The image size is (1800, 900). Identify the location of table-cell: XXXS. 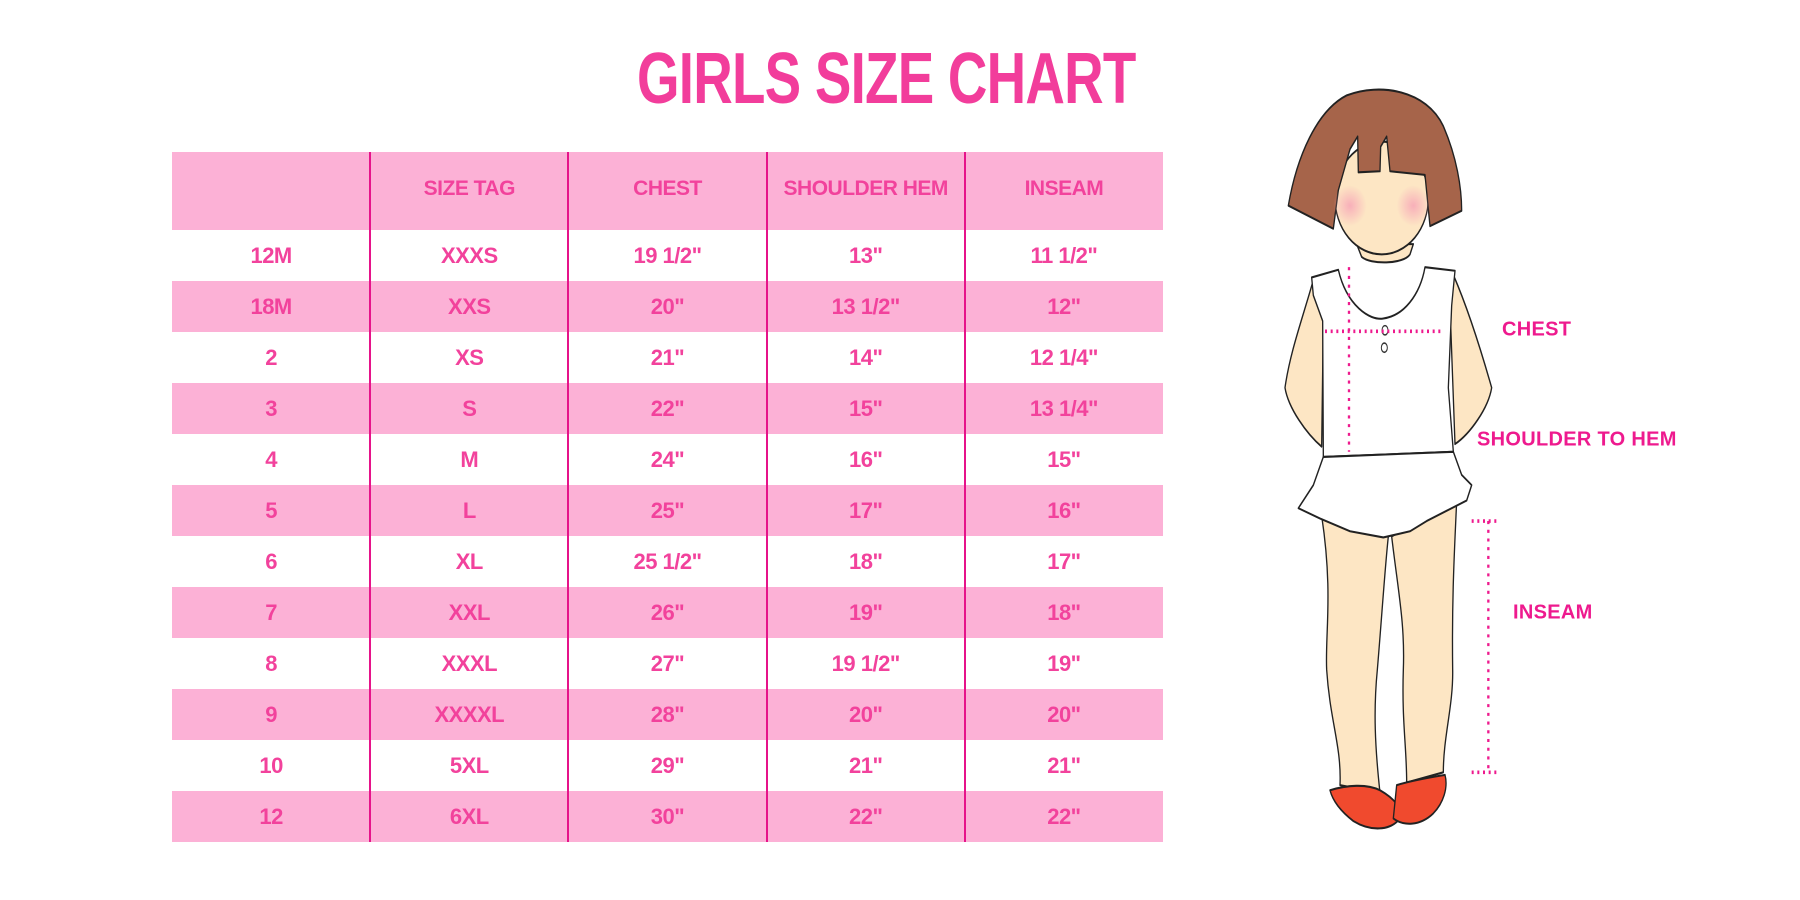
(469, 255).